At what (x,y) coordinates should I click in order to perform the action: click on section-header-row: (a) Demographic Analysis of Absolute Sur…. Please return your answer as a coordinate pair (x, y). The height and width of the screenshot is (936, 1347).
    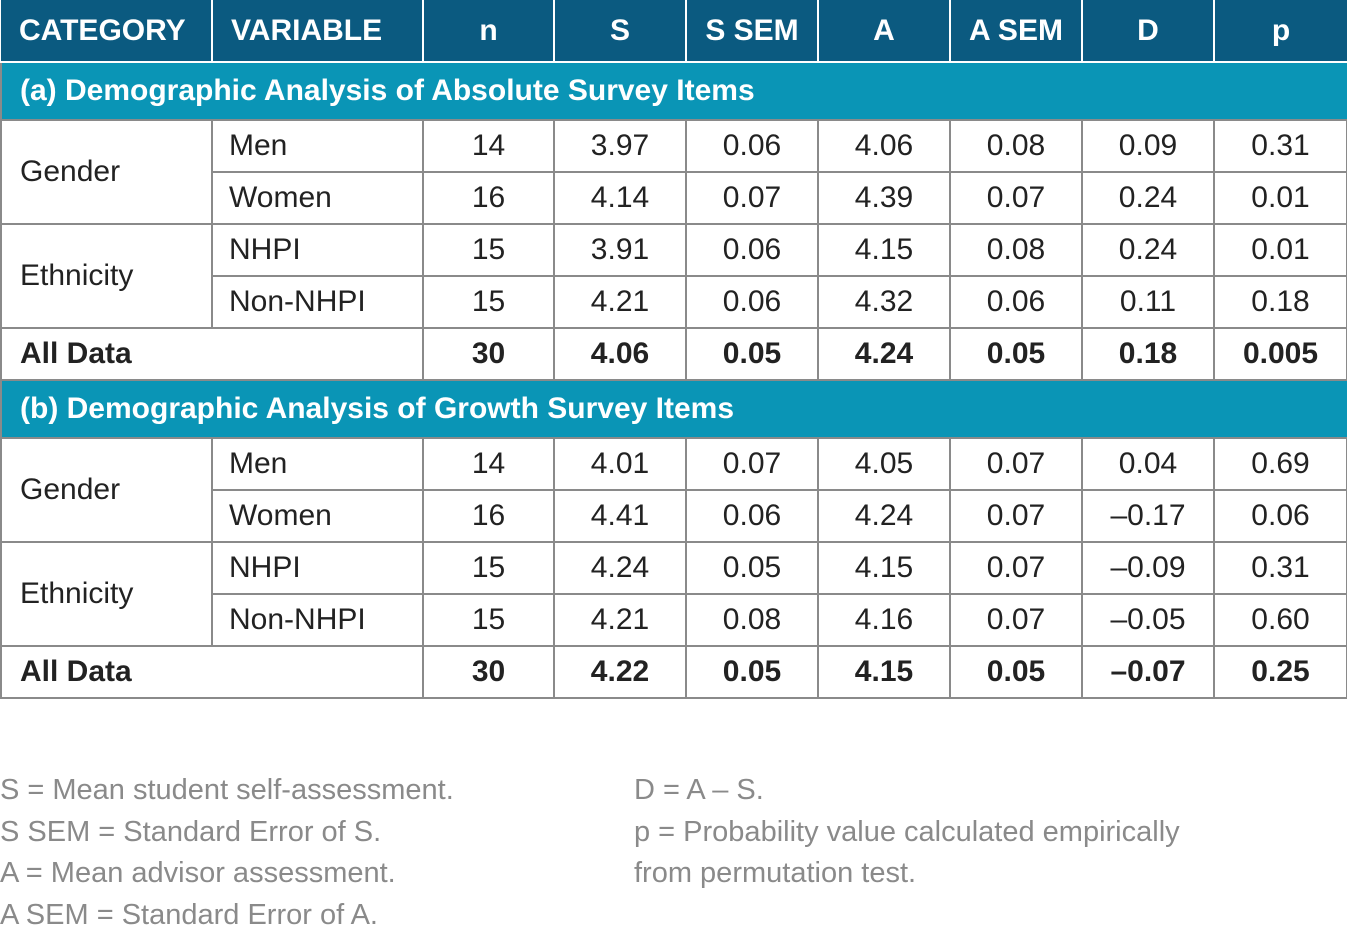
    Looking at the image, I should click on (674, 91).